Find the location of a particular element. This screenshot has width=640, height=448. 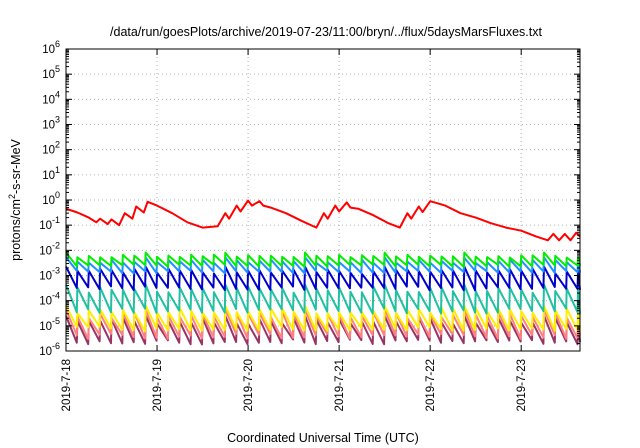

y-tick-label: 10⁵ is located at coordinates (51, 72).